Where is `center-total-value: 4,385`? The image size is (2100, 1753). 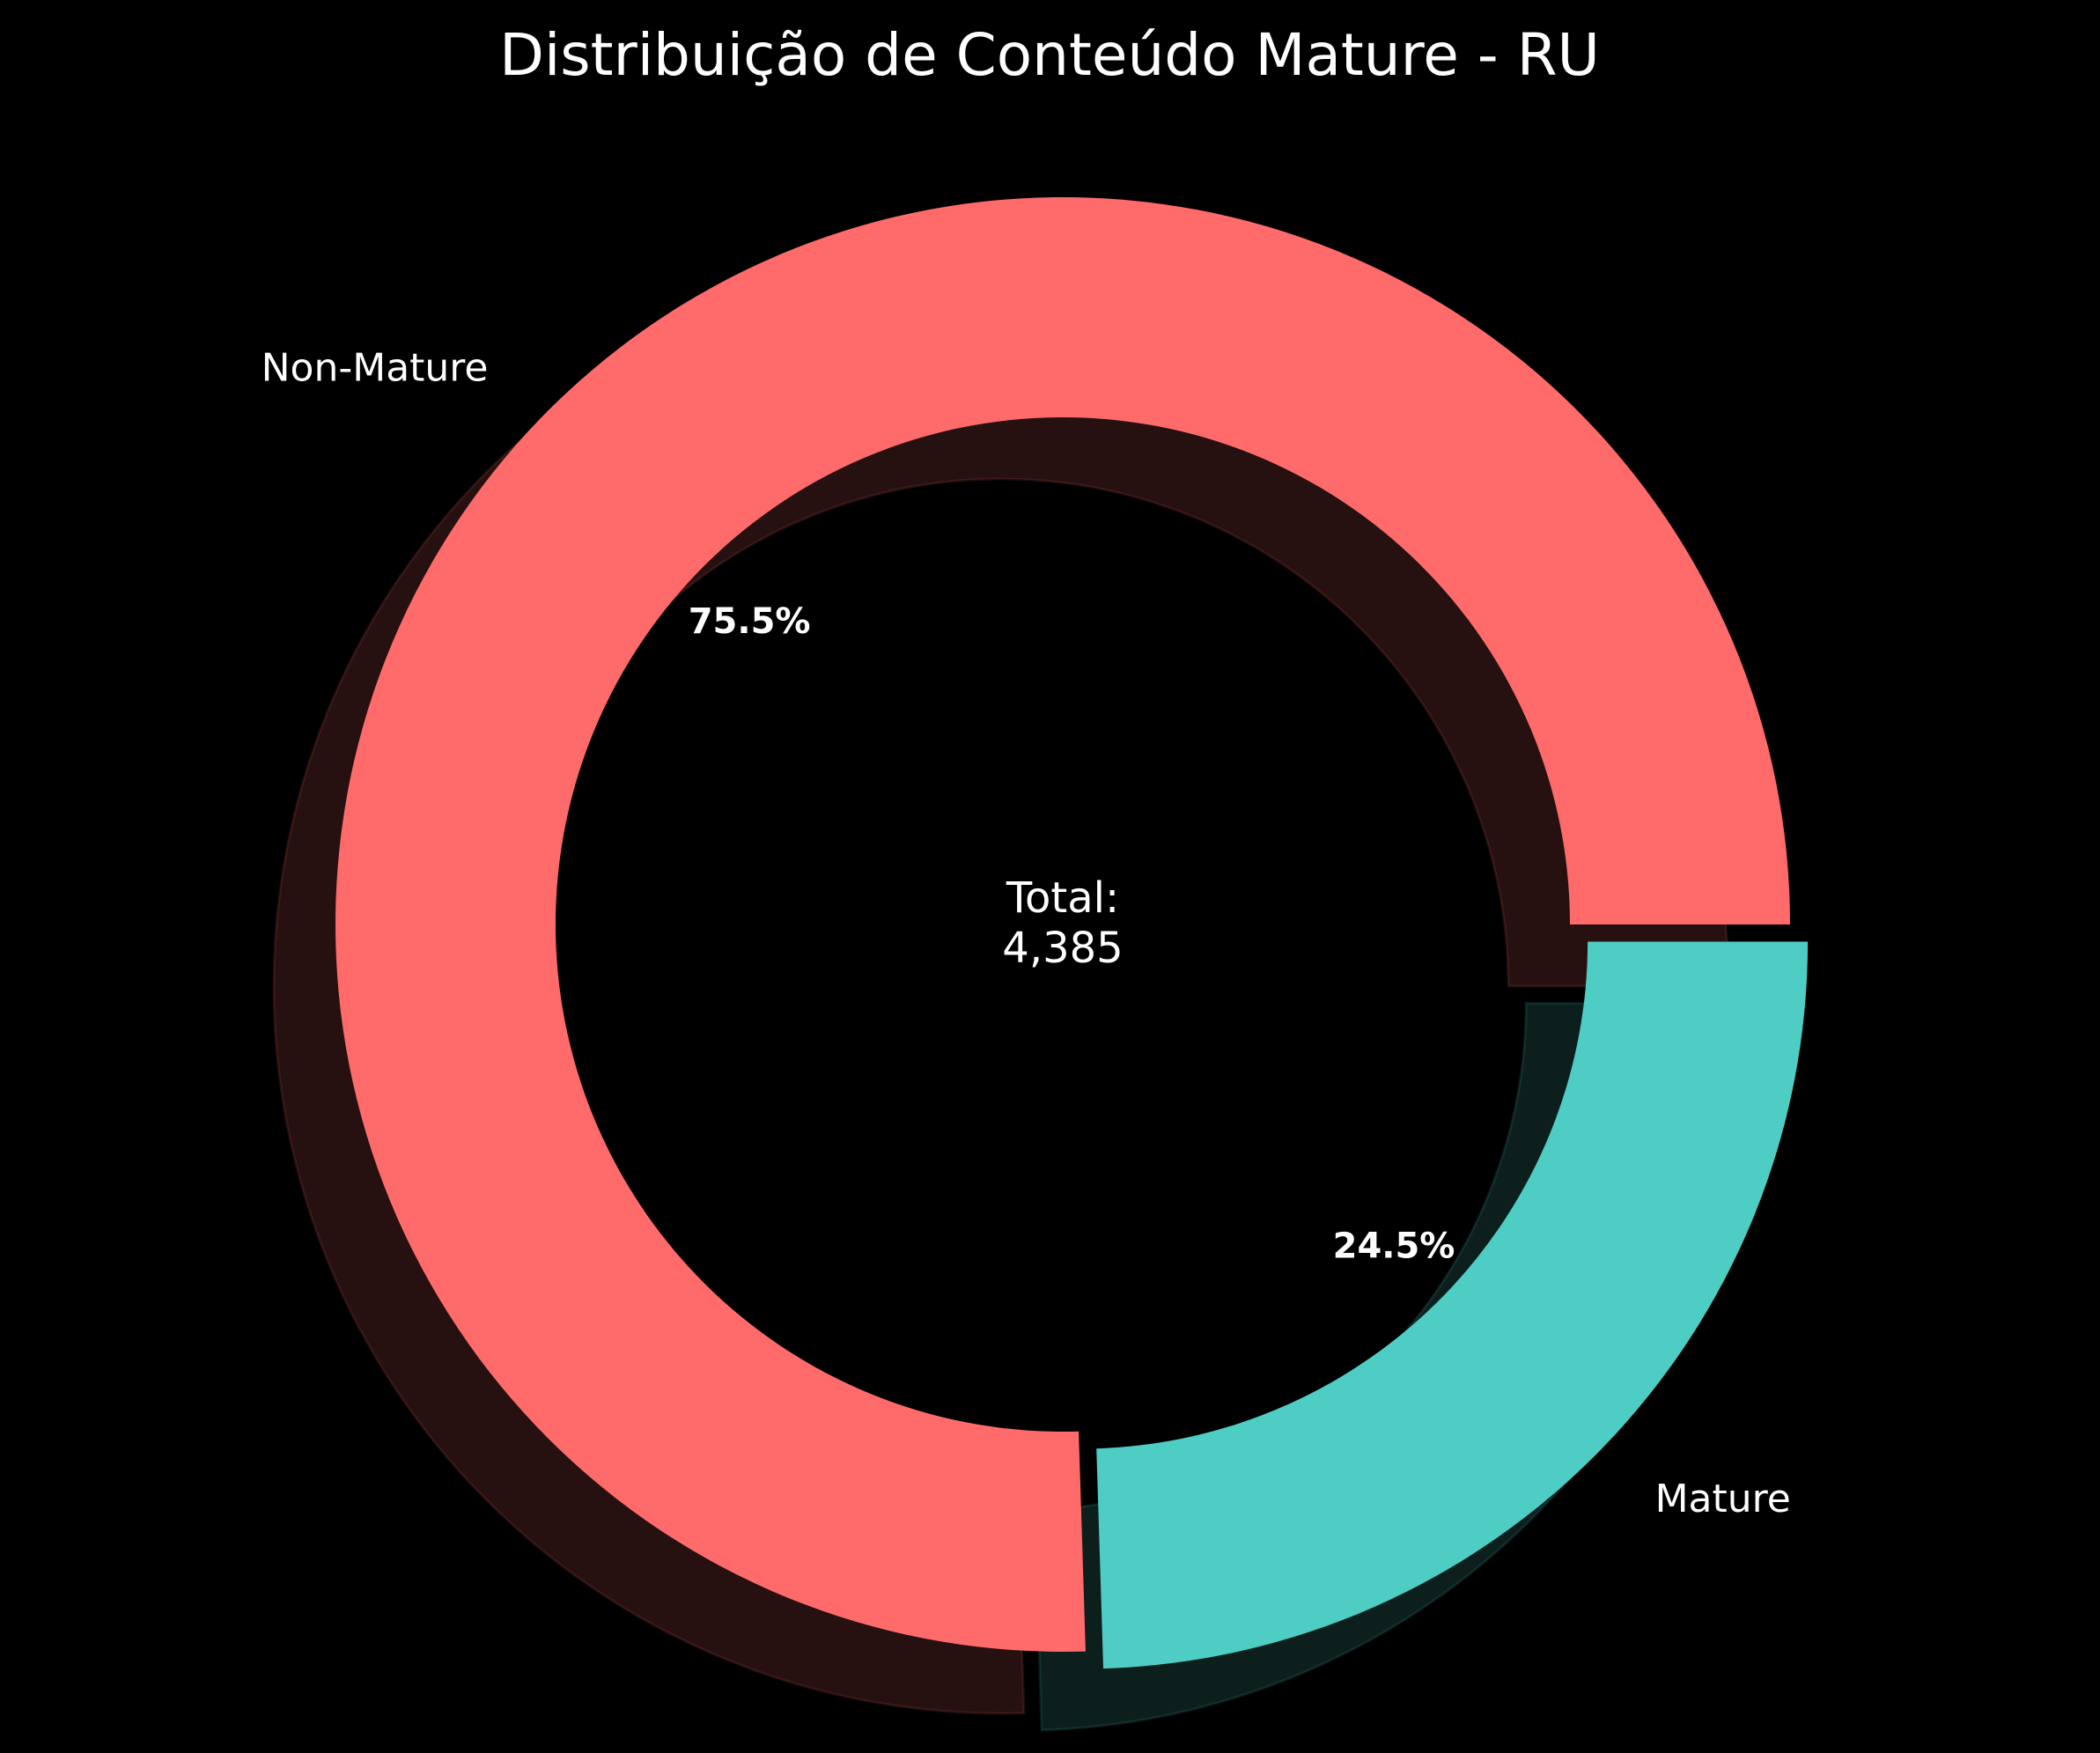 center-total-value: 4,385 is located at coordinates (1062, 949).